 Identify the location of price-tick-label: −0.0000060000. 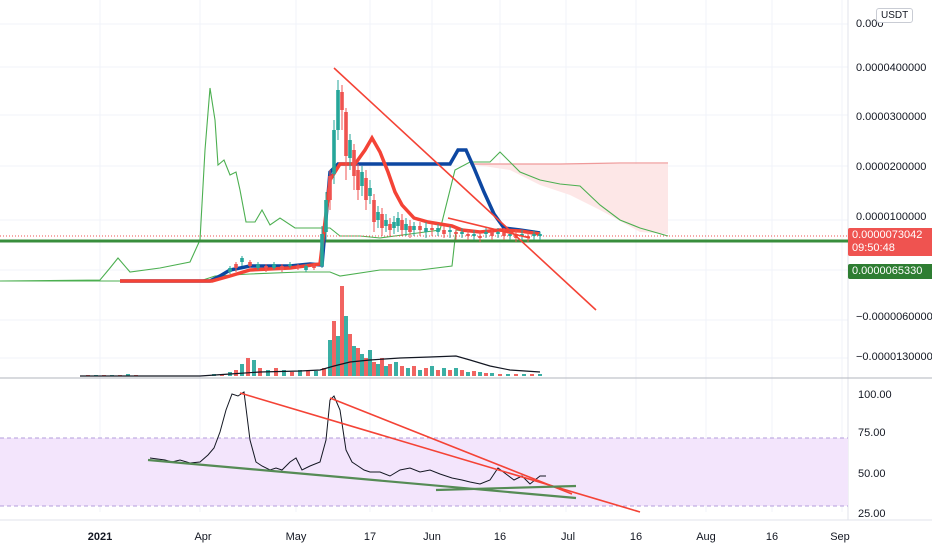
(894, 317).